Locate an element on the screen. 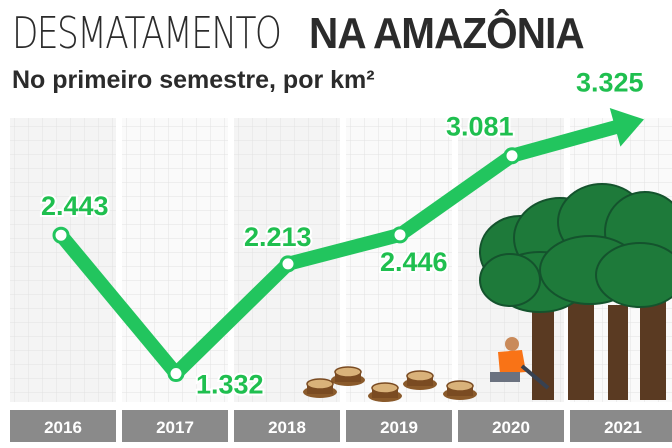 The image size is (672, 448). chart-subtitle: No primeiro semestre, por km² is located at coordinates (193, 80).